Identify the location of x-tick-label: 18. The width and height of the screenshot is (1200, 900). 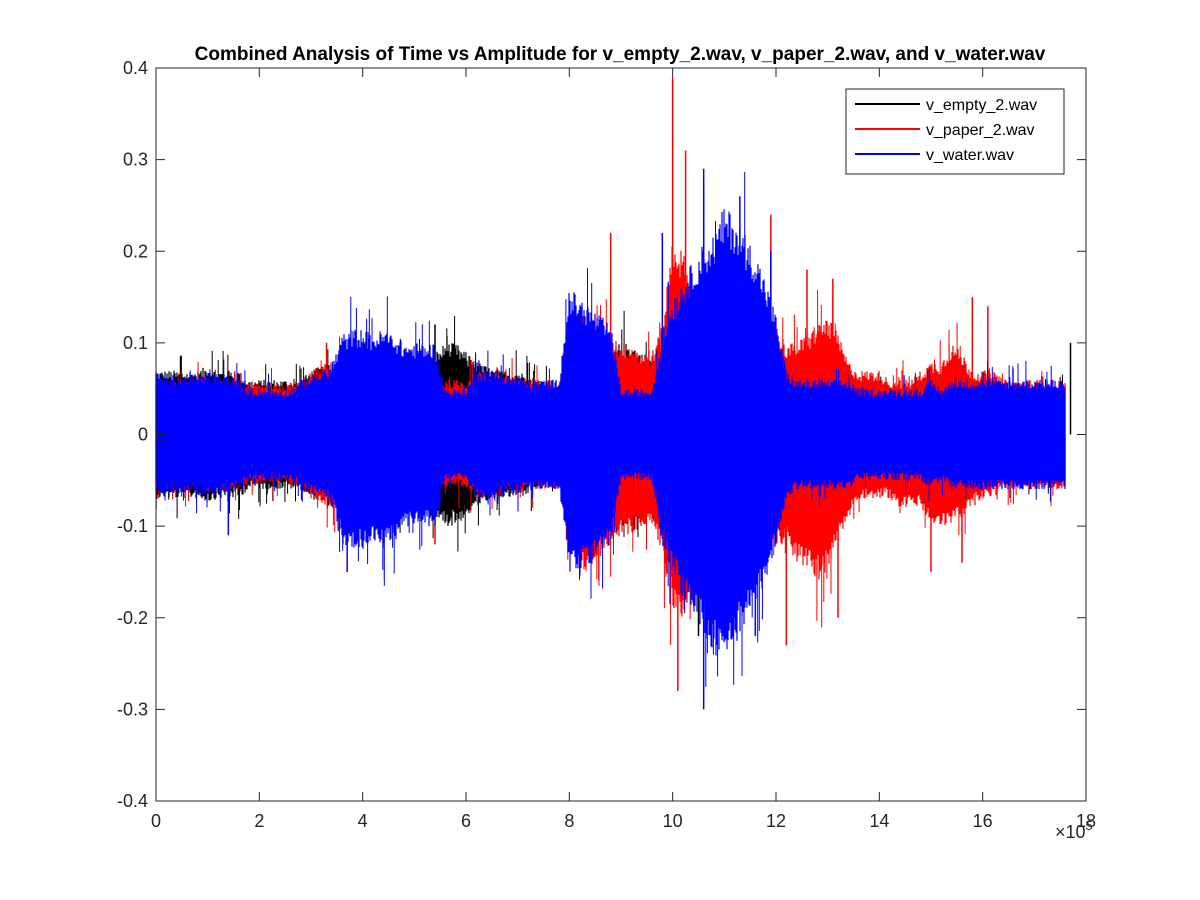
(1086, 821).